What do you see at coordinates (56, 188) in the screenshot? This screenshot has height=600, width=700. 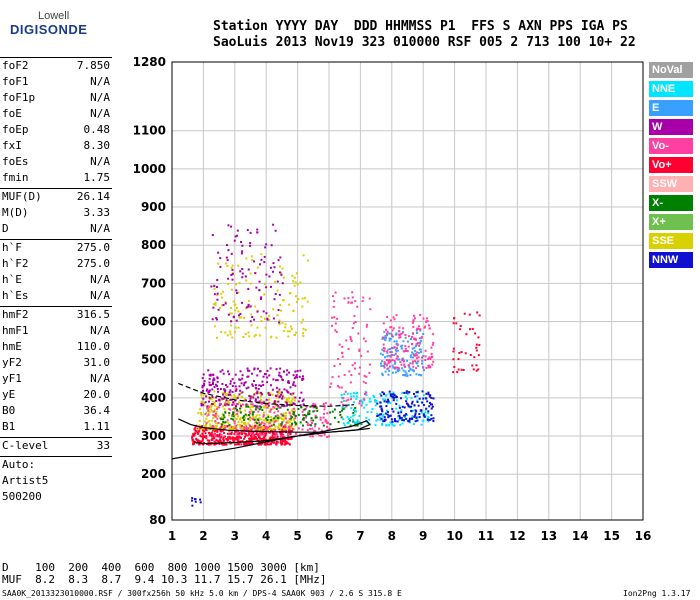 I see `param-separator` at bounding box center [56, 188].